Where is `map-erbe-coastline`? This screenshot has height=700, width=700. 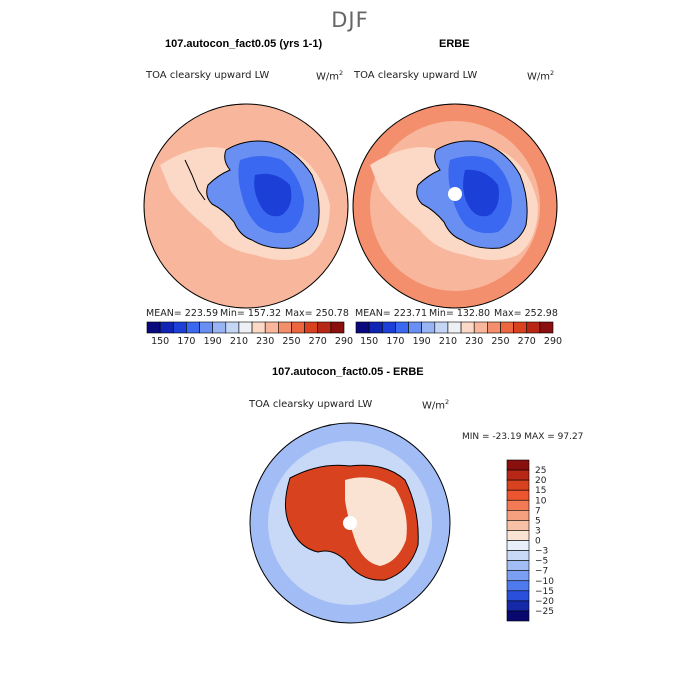 map-erbe-coastline is located at coordinates (472, 194).